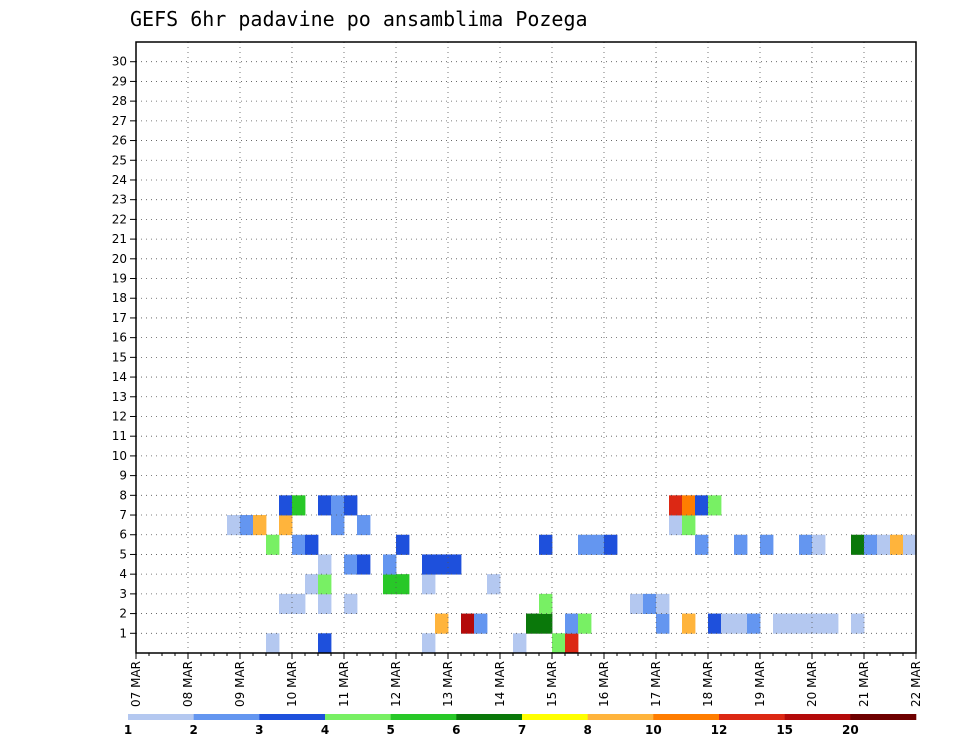 The width and height of the screenshot is (960, 742). What do you see at coordinates (123, 554) in the screenshot?
I see `y-tick-label: 5` at bounding box center [123, 554].